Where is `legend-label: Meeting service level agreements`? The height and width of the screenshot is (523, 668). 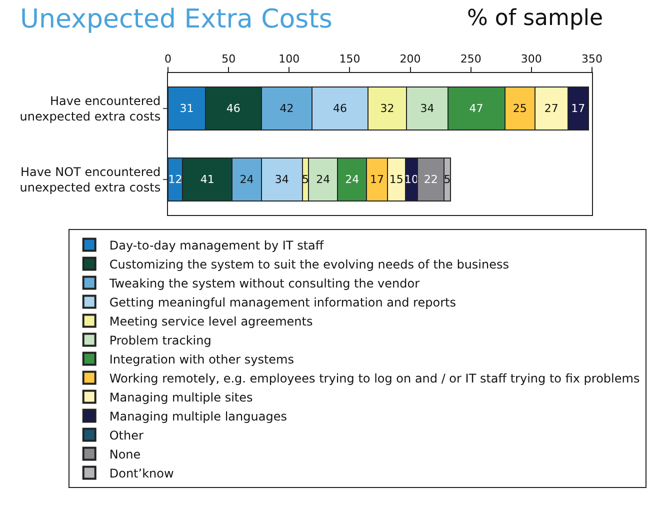 legend-label: Meeting service level agreements is located at coordinates (211, 321).